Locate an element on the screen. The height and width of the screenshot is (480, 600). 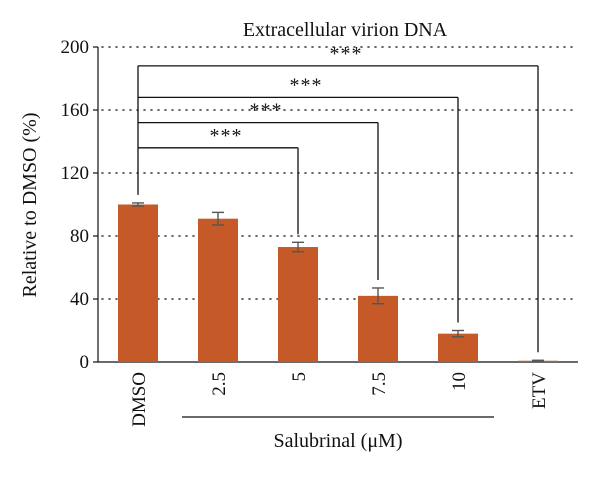
y-tick-label: 40 is located at coordinates (79, 299).